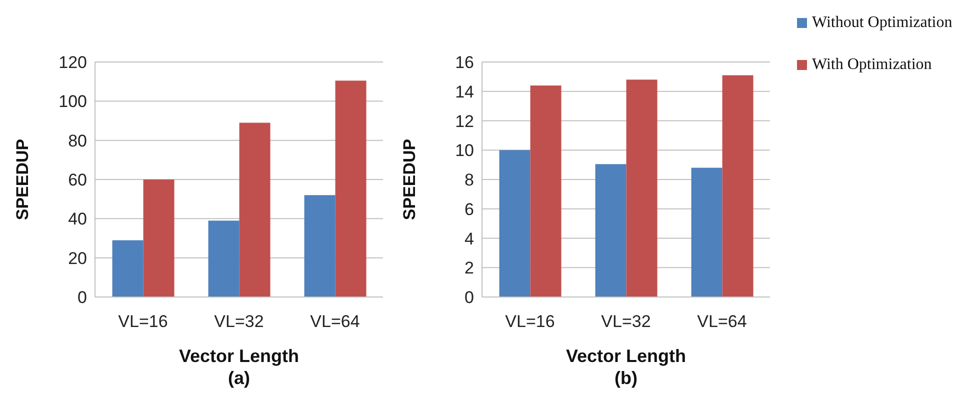 The image size is (961, 417). What do you see at coordinates (72, 62) in the screenshot?
I see `y-tick-label: 120` at bounding box center [72, 62].